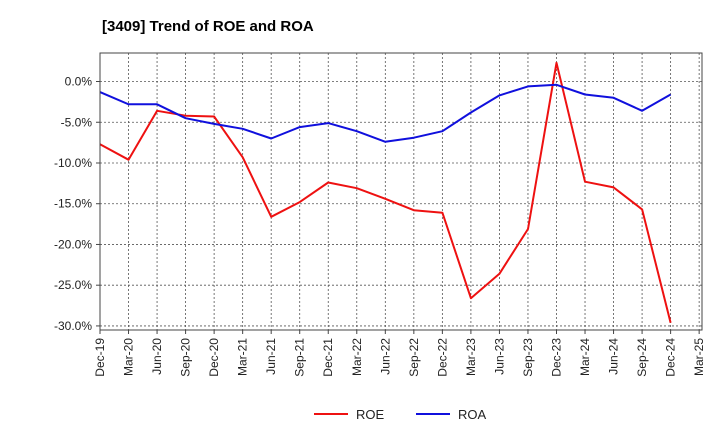 This screenshot has width=720, height=440. Describe the element at coordinates (214, 357) in the screenshot. I see `x-tick-label: Dec-20` at that location.